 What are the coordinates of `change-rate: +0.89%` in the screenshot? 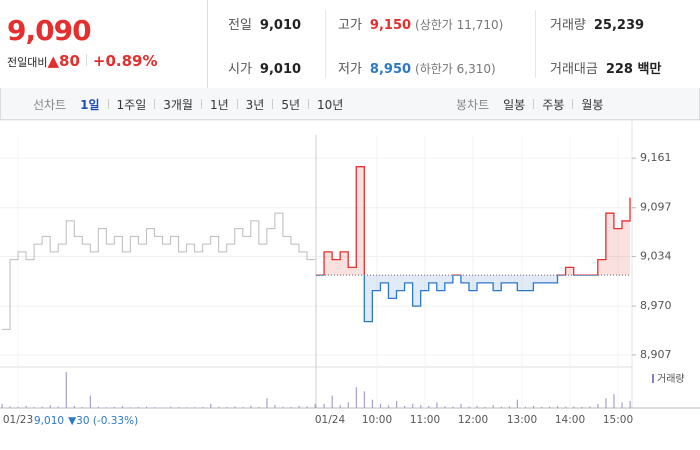 It's located at (125, 61).